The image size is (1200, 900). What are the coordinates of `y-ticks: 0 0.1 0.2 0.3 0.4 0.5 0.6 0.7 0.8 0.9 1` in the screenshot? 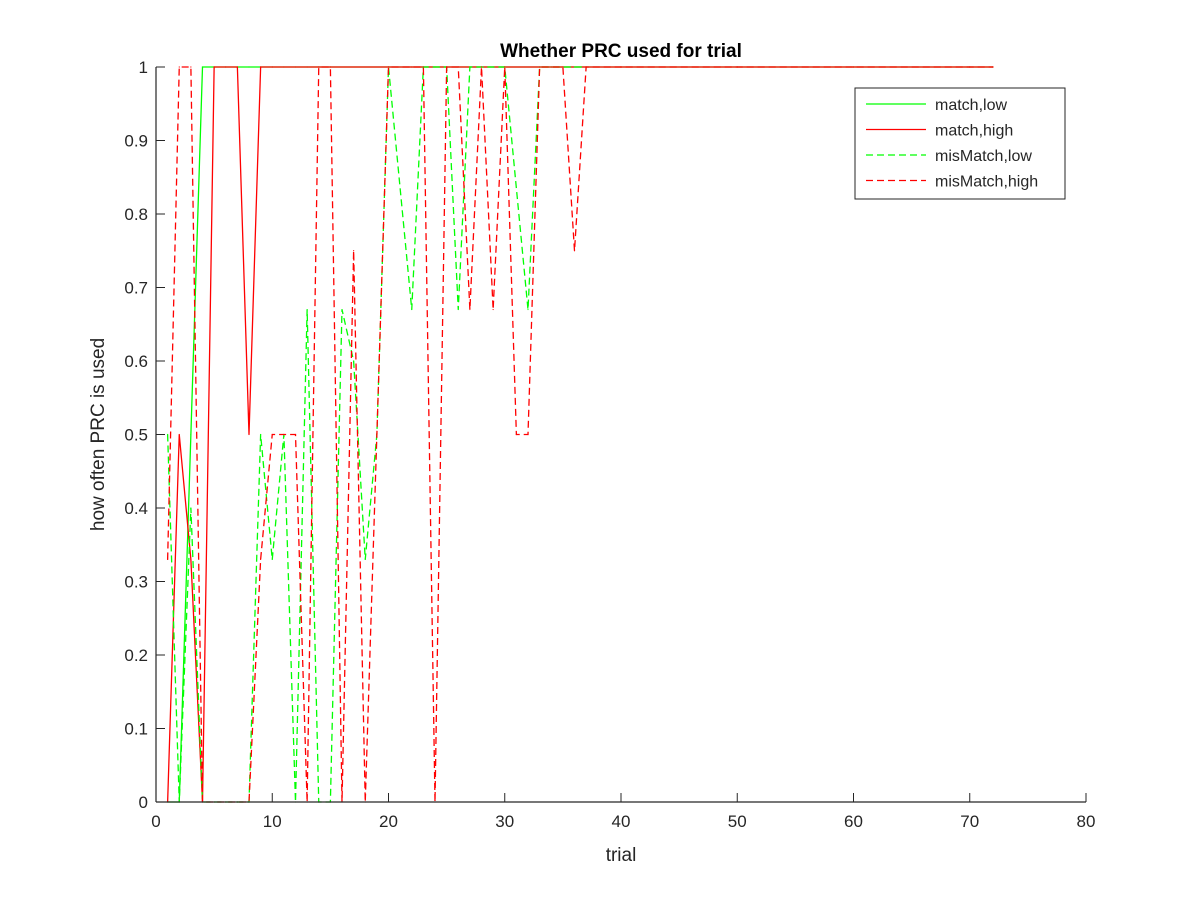 It's located at (144, 435).